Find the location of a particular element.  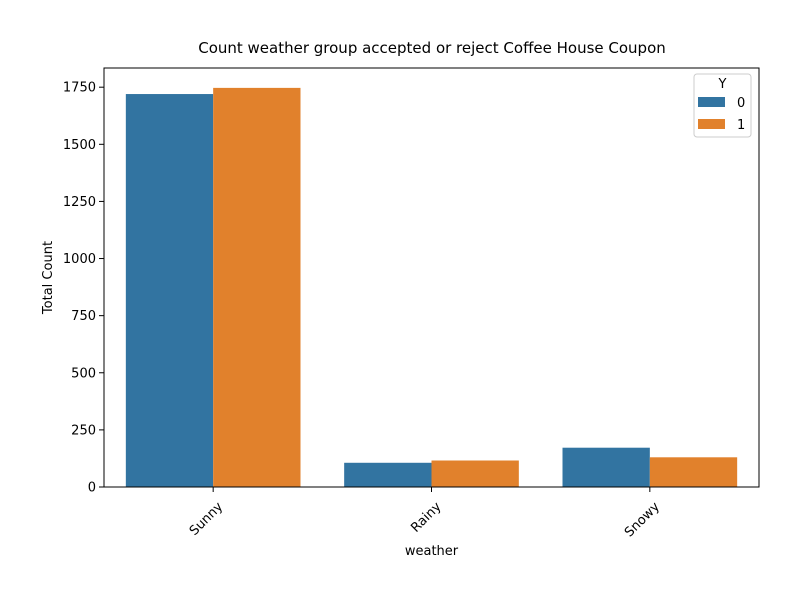

y-tick-label: 1500 is located at coordinates (79, 145).